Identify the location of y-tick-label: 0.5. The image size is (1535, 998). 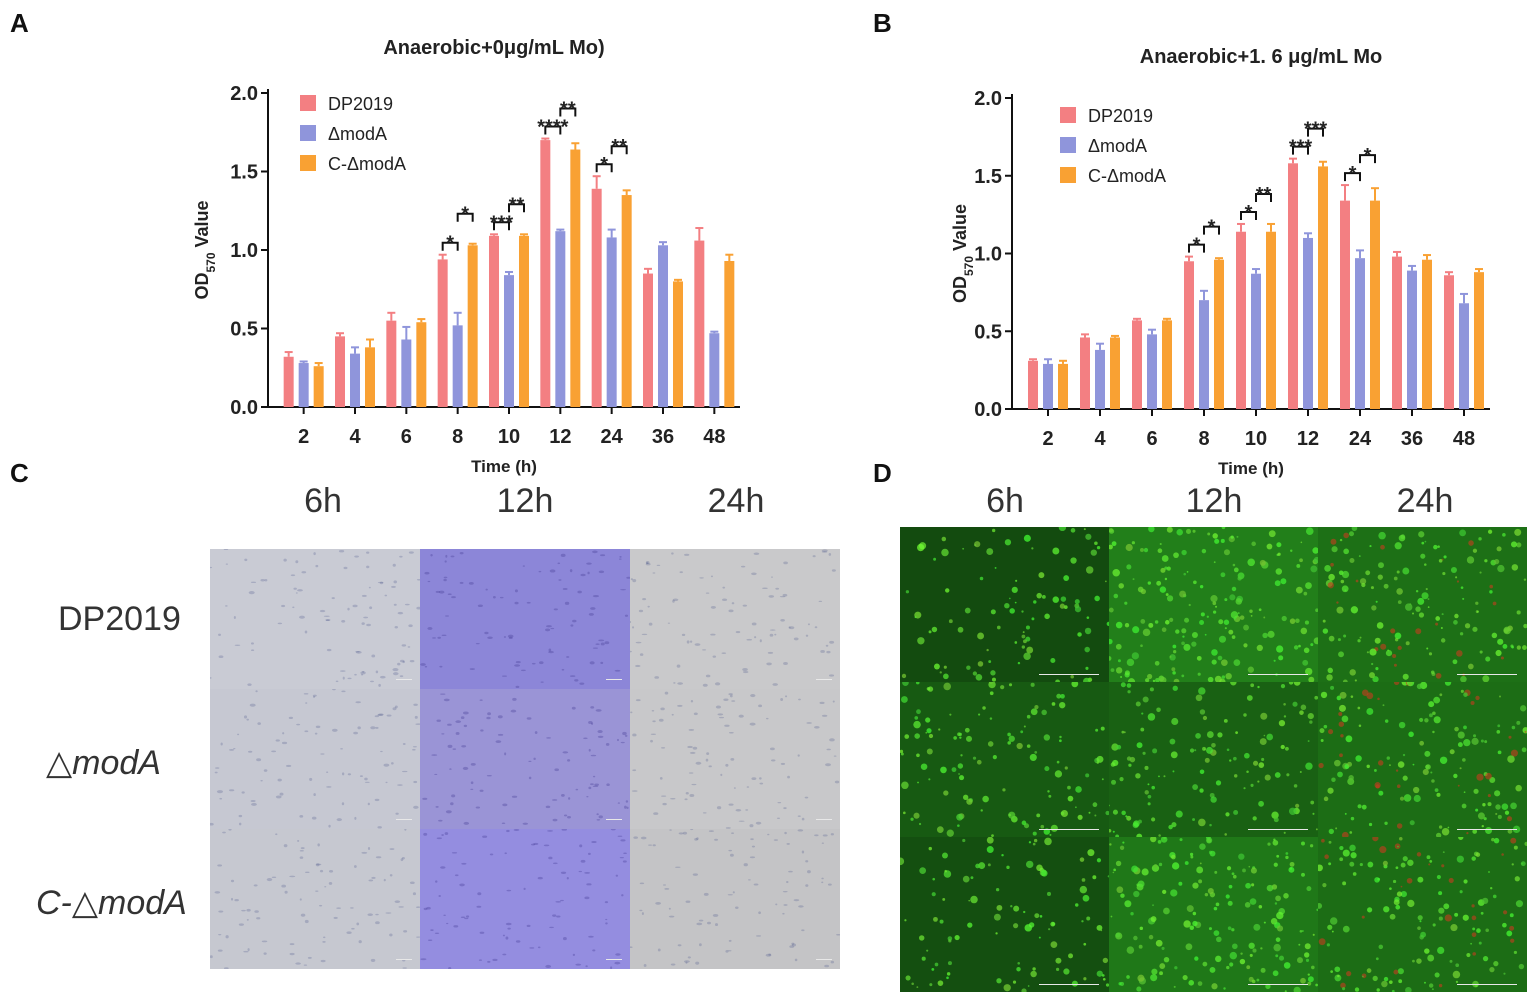
(988, 332).